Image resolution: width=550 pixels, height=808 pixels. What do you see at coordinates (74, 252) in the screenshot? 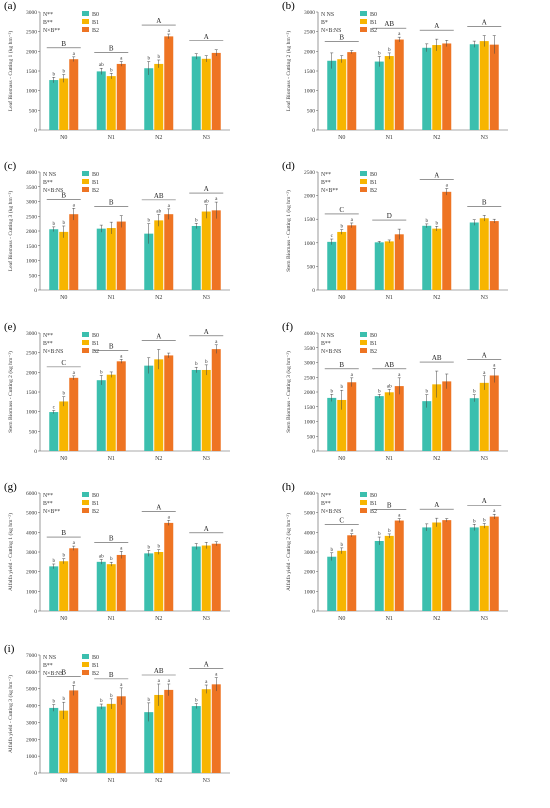
I see `bar-b2-n0` at bounding box center [74, 252].